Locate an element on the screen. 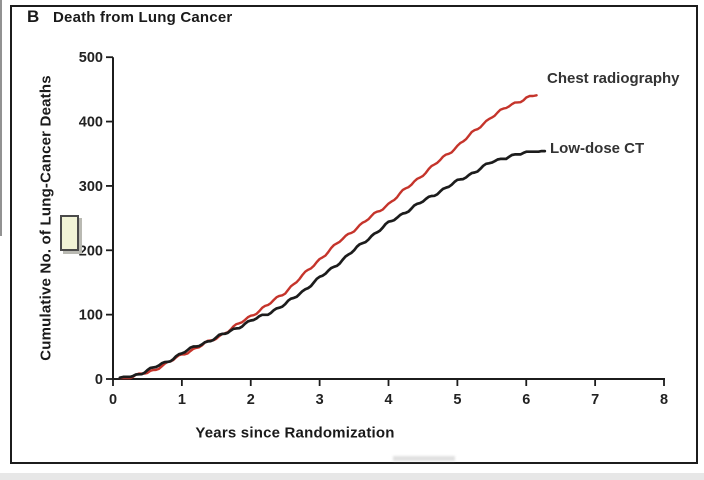 Image resolution: width=704 pixels, height=480 pixels. figure-title: Death from Lung Cancer is located at coordinates (143, 17).